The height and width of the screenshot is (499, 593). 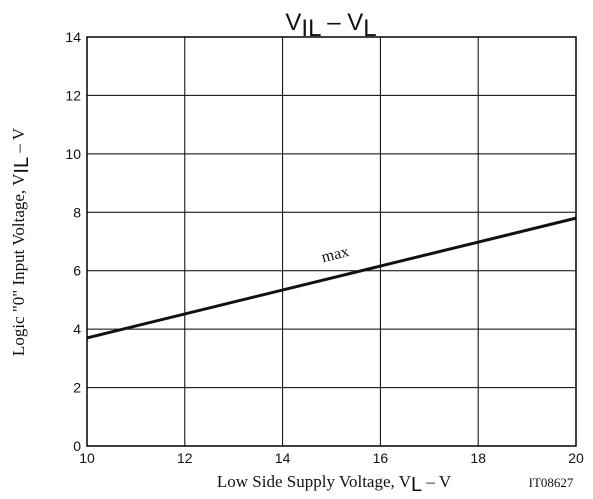 I want to click on x-tick-label: 14, so click(x=283, y=458).